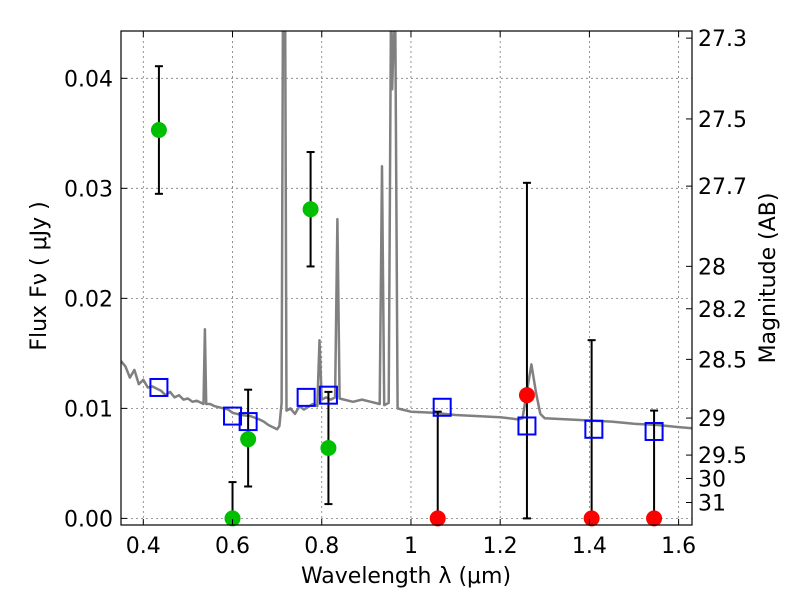 The image size is (800, 605). Describe the element at coordinates (411, 546) in the screenshot. I see `x-tick-label: 1` at that location.